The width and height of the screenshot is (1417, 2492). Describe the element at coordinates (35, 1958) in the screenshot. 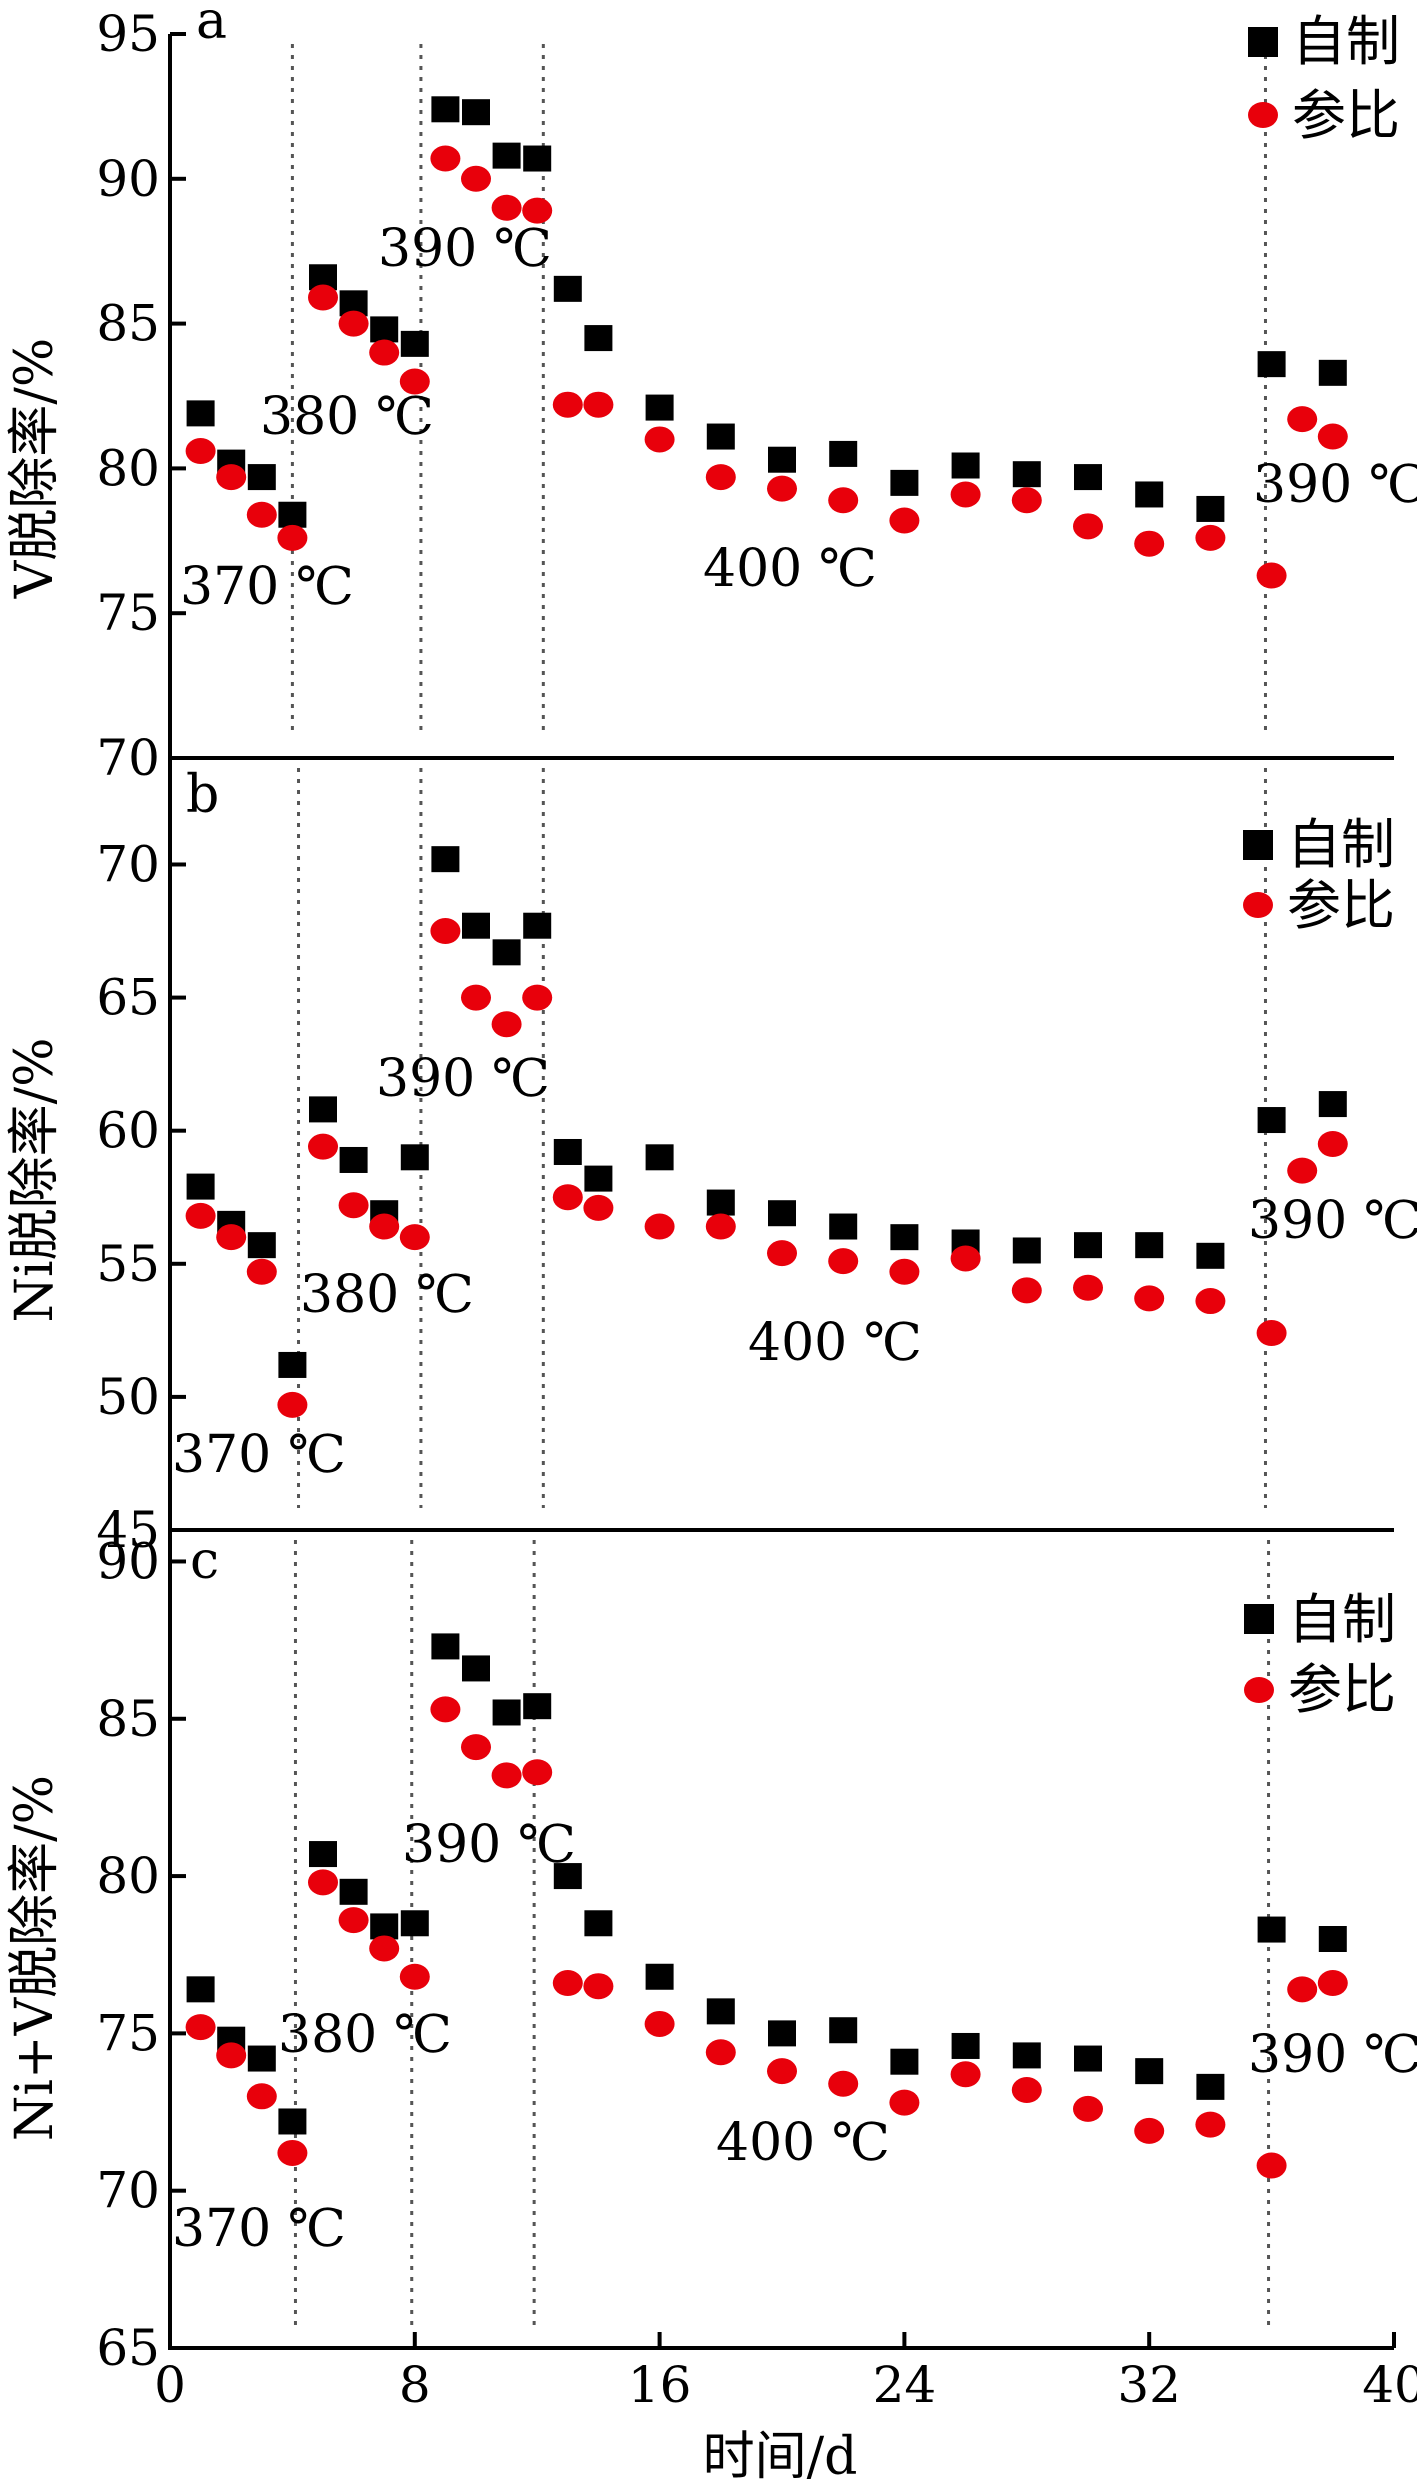

I see `y-axis-title: Ni+V脱除率/%` at that location.